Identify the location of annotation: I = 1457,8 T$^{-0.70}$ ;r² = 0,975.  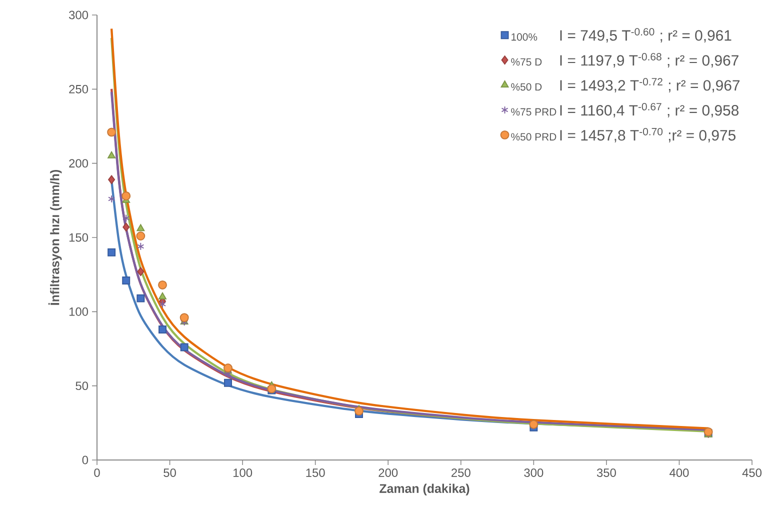
(648, 135).